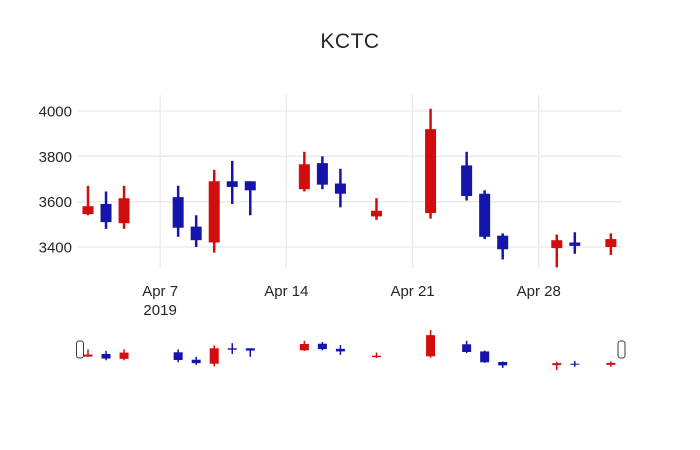 This screenshot has height=450, width=700. Describe the element at coordinates (55, 202) in the screenshot. I see `y-tick-label-3600: 3600` at that location.